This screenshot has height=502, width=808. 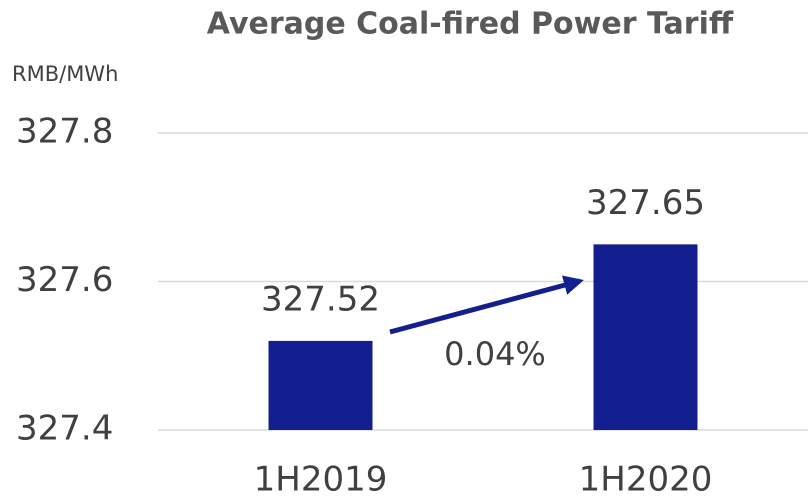 I want to click on trend-arrow, so click(x=486, y=305).